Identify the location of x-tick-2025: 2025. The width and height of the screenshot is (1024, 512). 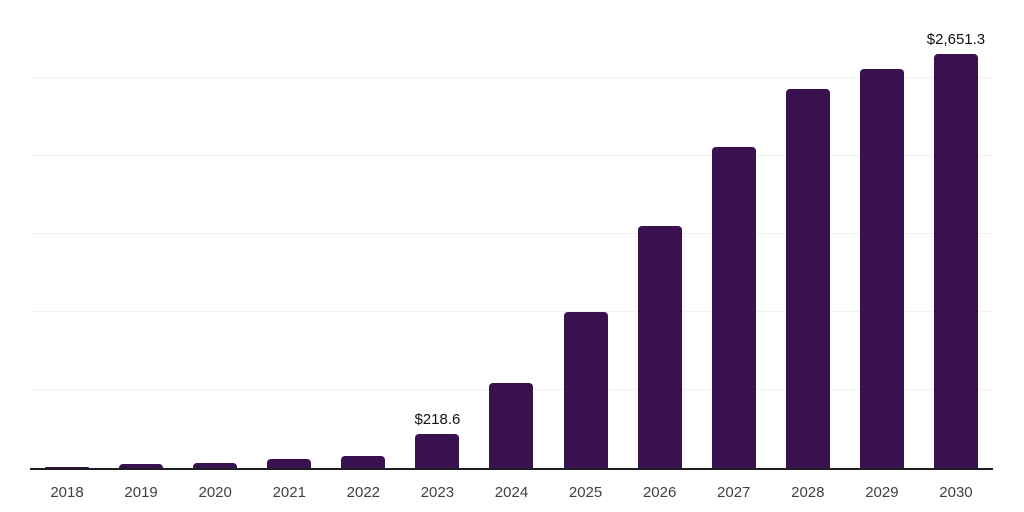
(585, 492).